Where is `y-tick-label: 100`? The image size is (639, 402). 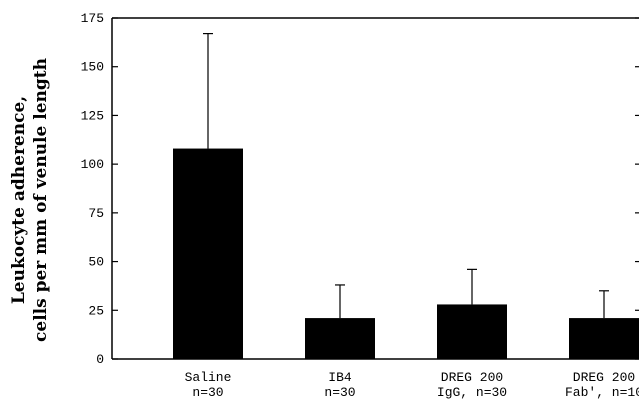
y-tick-label: 100 is located at coordinates (92, 164).